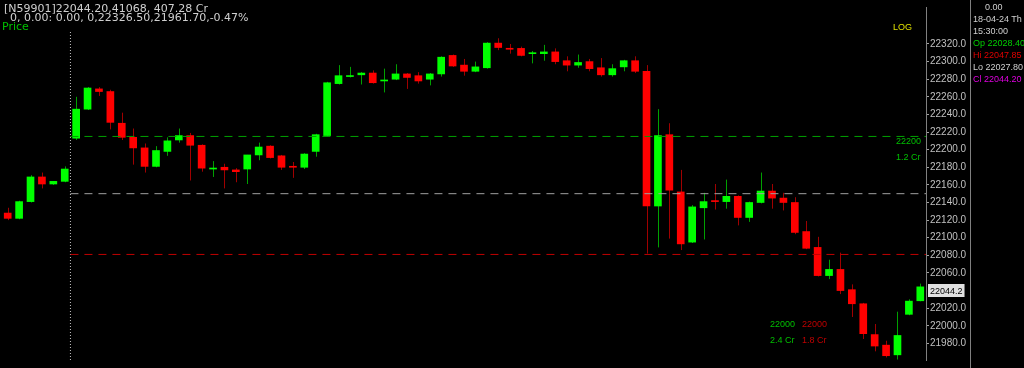 This screenshot has width=1024, height=368. I want to click on annotation: 1.8 Cr, so click(814, 340).